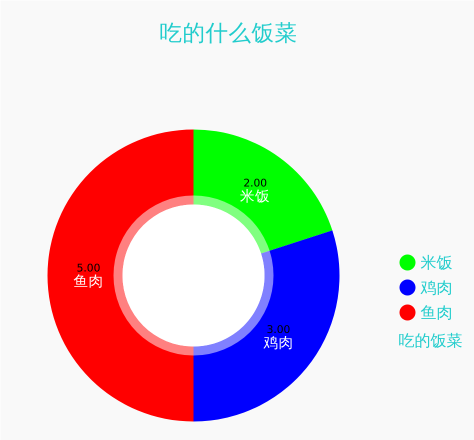 This screenshot has width=474, height=440. I want to click on data-label: 2.00, so click(255, 183).